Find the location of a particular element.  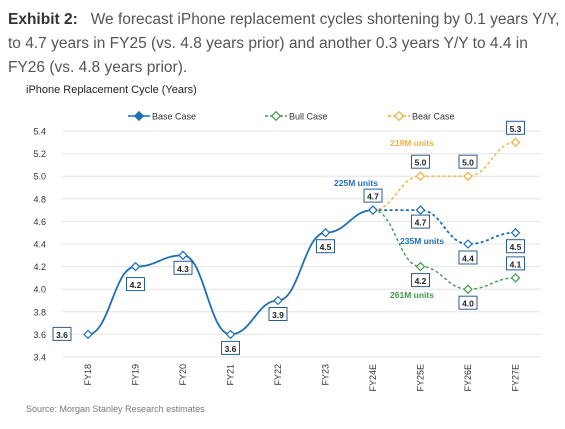

legend-marker-bull is located at coordinates (276, 116).